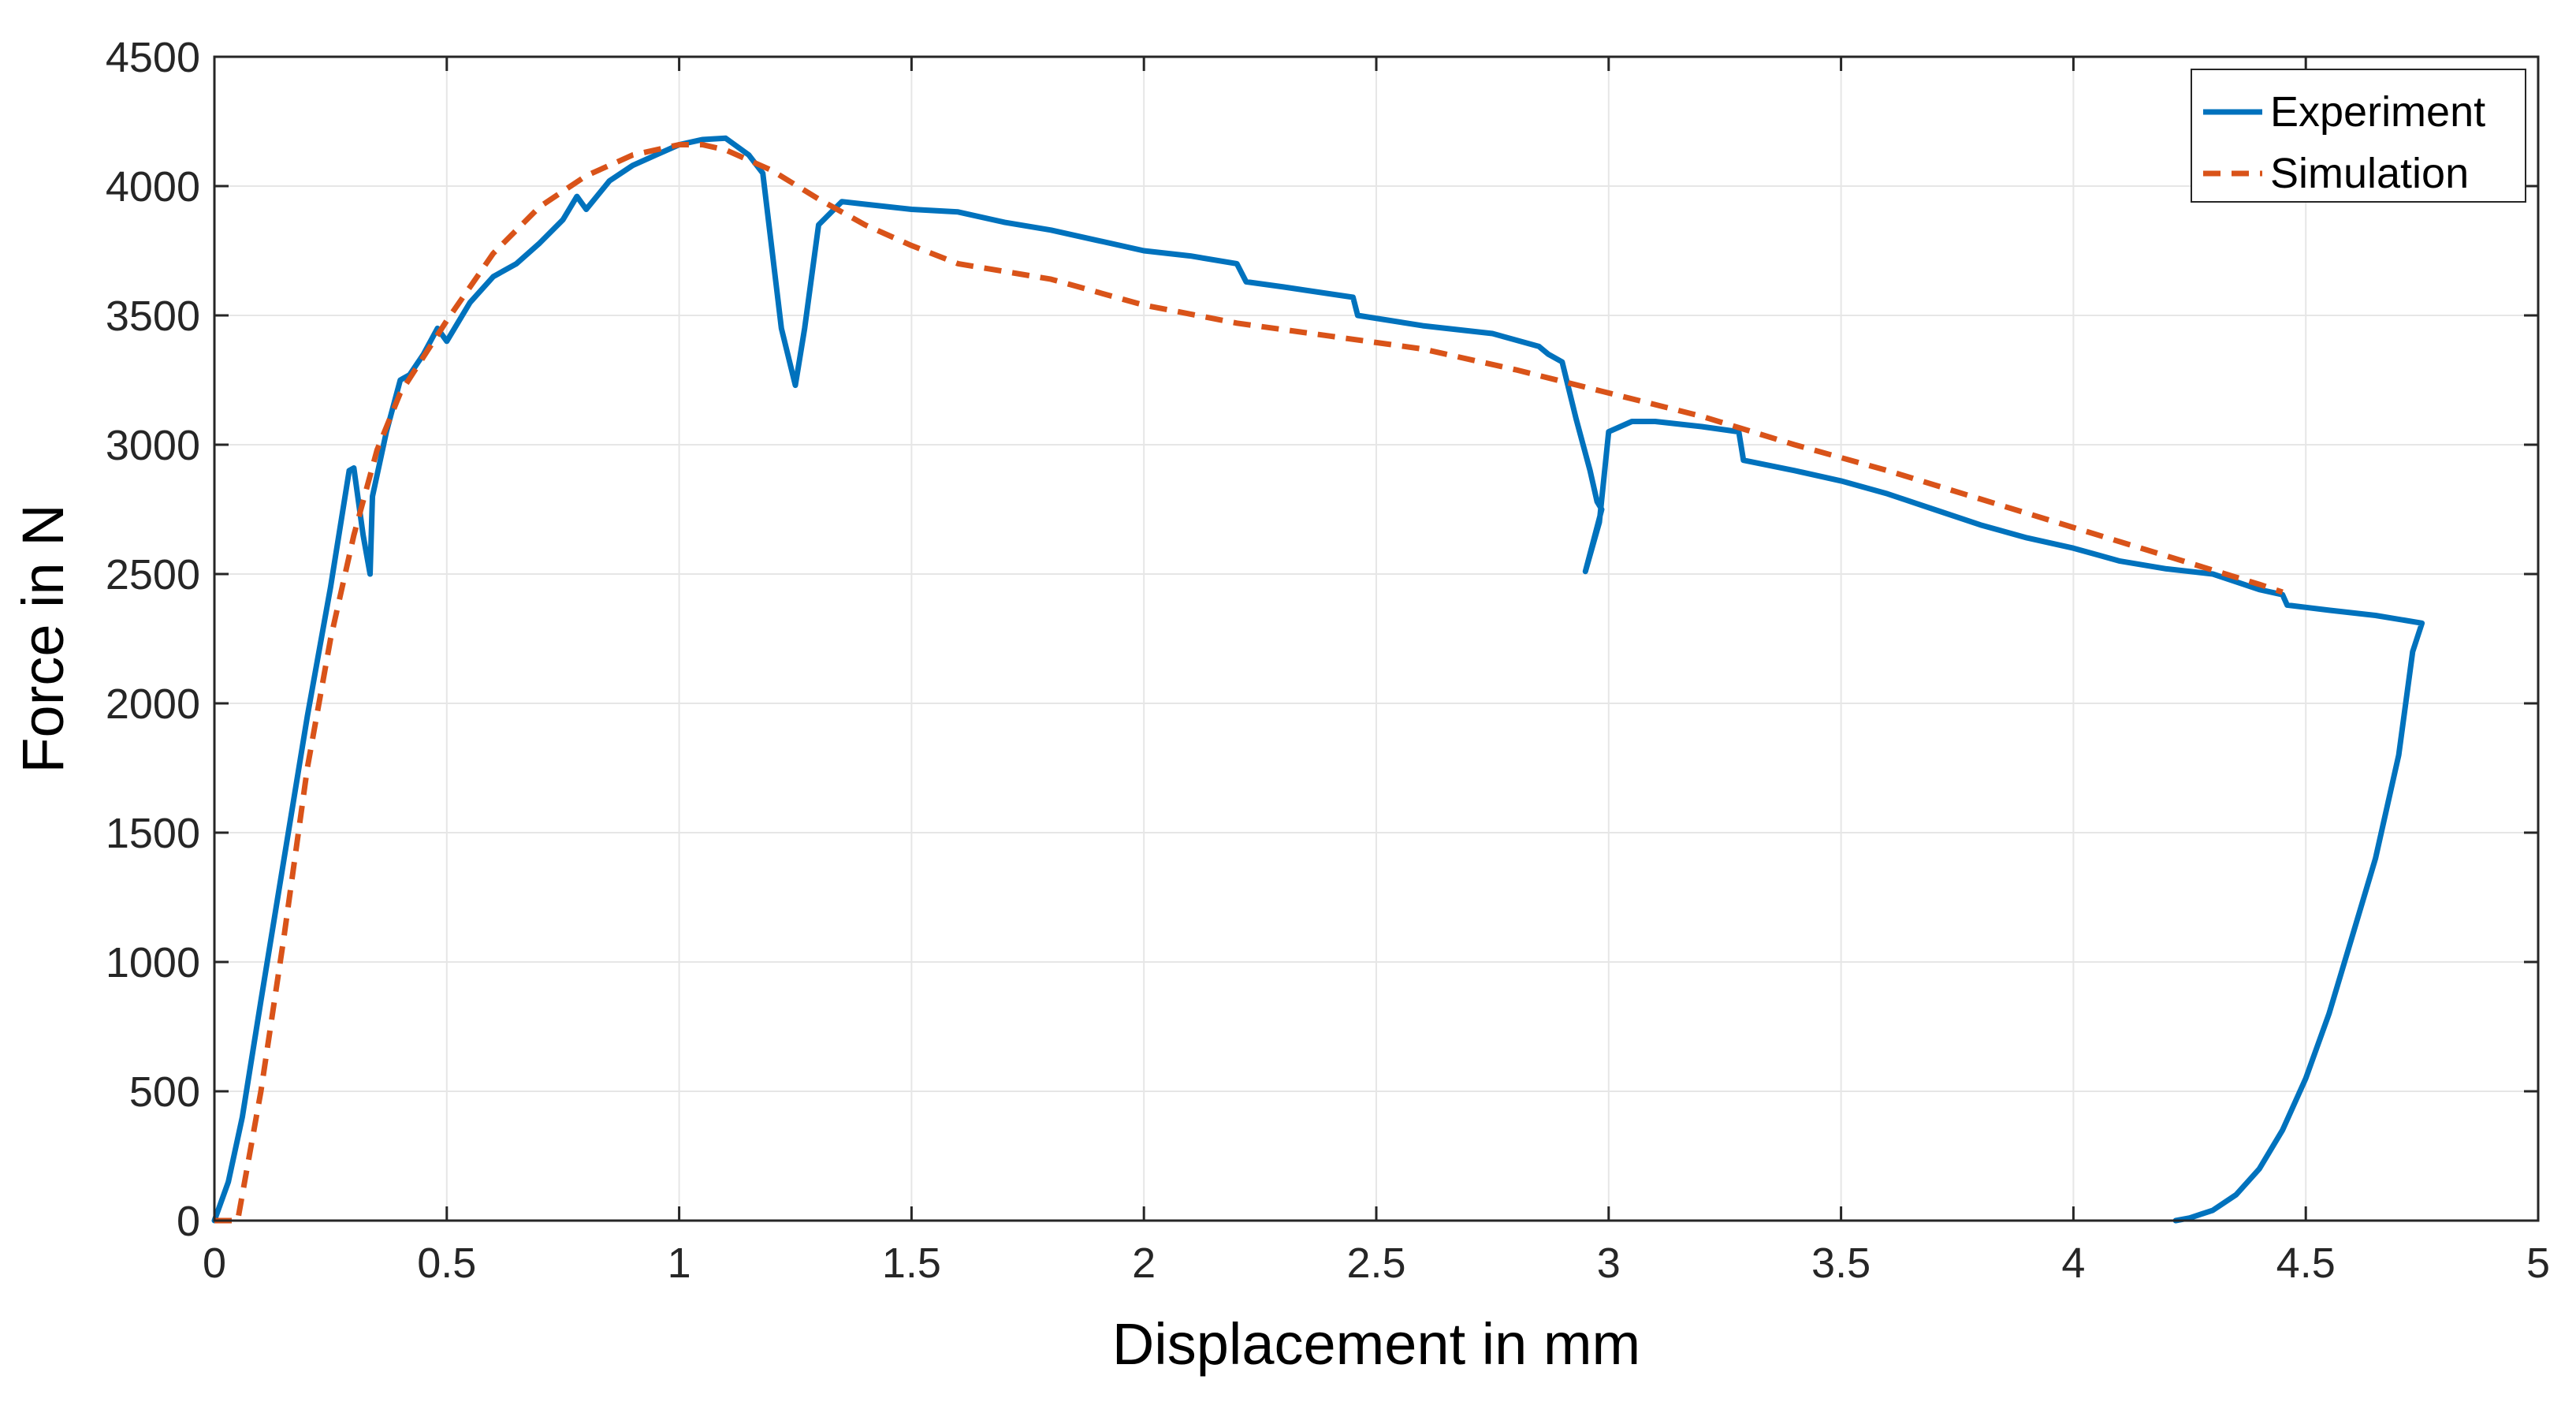 This screenshot has height=1413, width=2576. I want to click on y-tick-label: 0, so click(188, 1221).